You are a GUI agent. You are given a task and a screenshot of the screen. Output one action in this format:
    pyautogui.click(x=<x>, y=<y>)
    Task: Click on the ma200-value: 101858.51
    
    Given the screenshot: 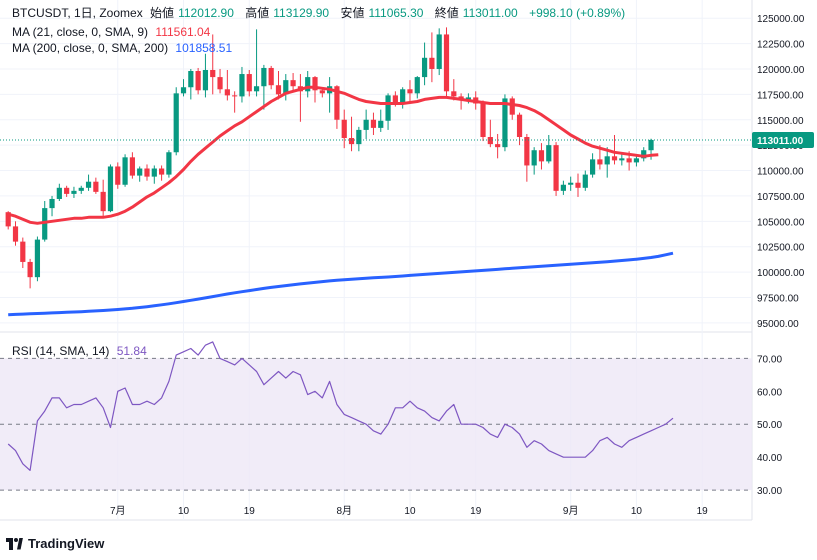 What is the action you would take?
    pyautogui.click(x=204, y=48)
    